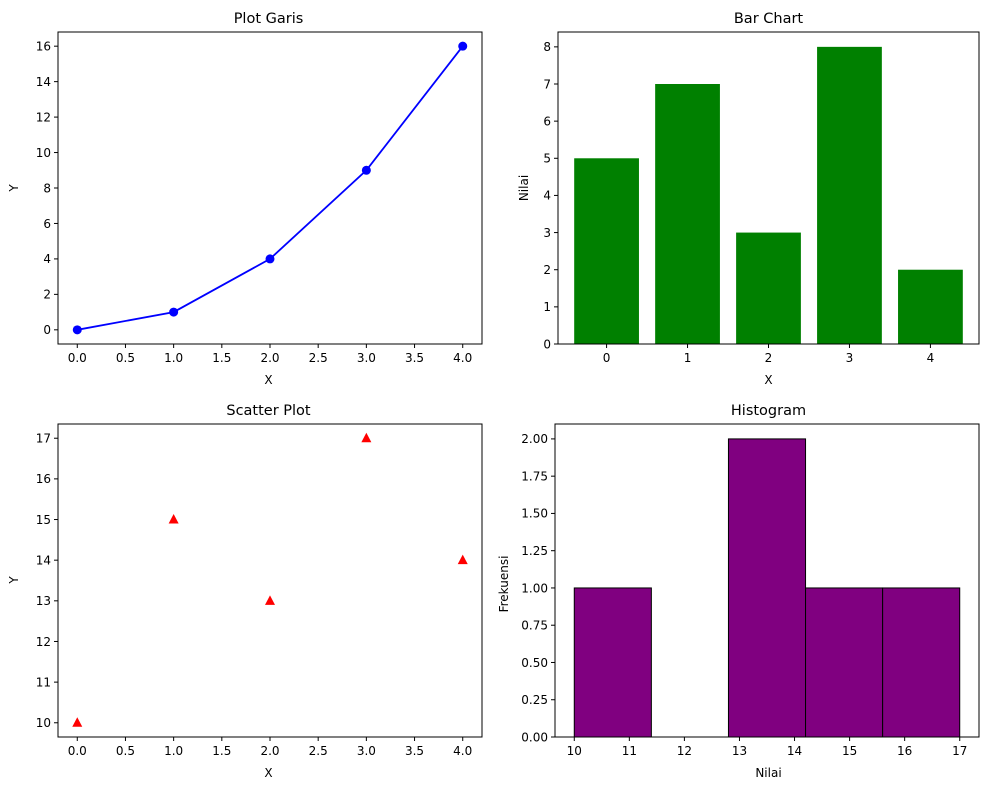  I want to click on y-tick-label: 7, so click(547, 84).